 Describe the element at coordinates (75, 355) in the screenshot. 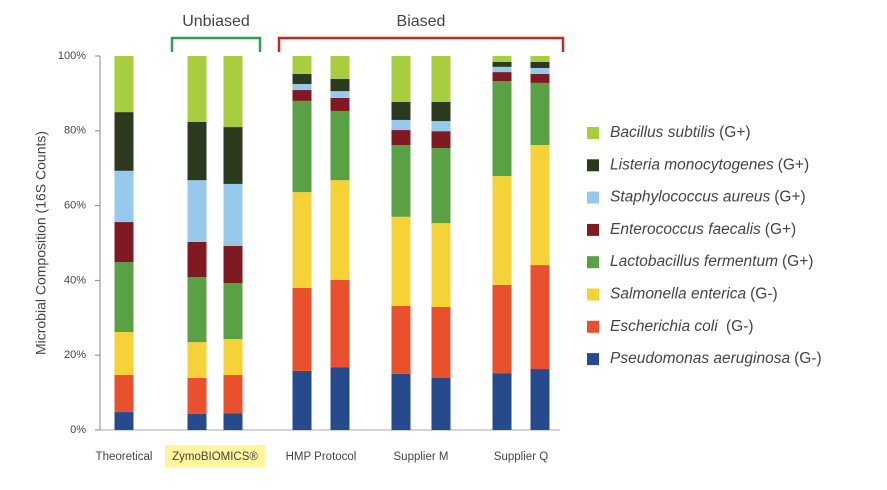

I see `y-tick-label: 20%` at that location.